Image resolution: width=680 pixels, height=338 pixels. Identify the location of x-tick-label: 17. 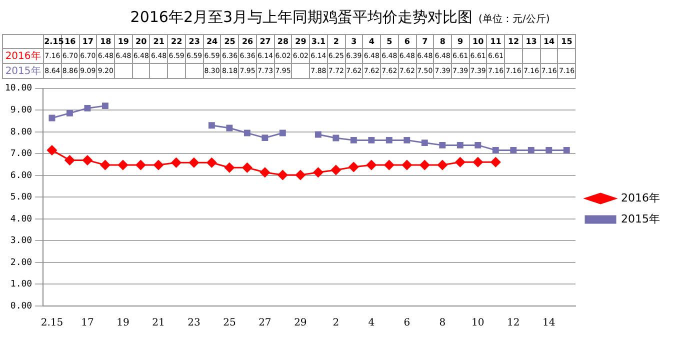
(88, 41).